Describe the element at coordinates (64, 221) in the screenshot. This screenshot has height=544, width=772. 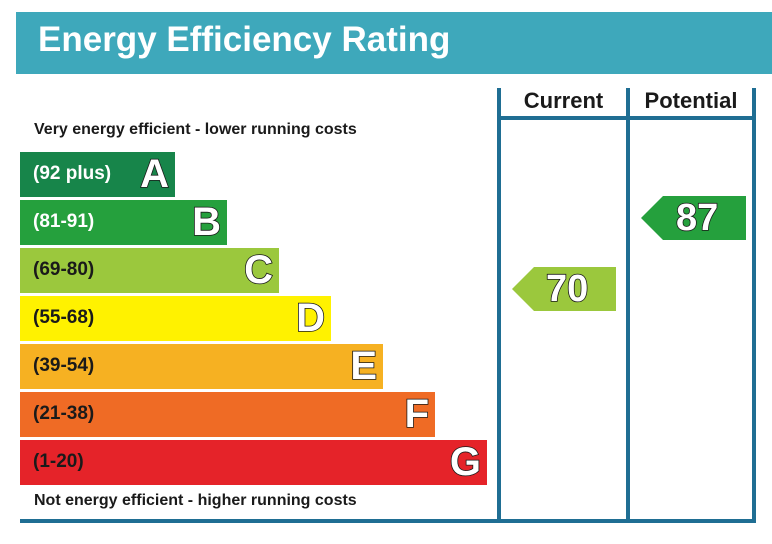
I see `band-b-range: (81-91)` at that location.